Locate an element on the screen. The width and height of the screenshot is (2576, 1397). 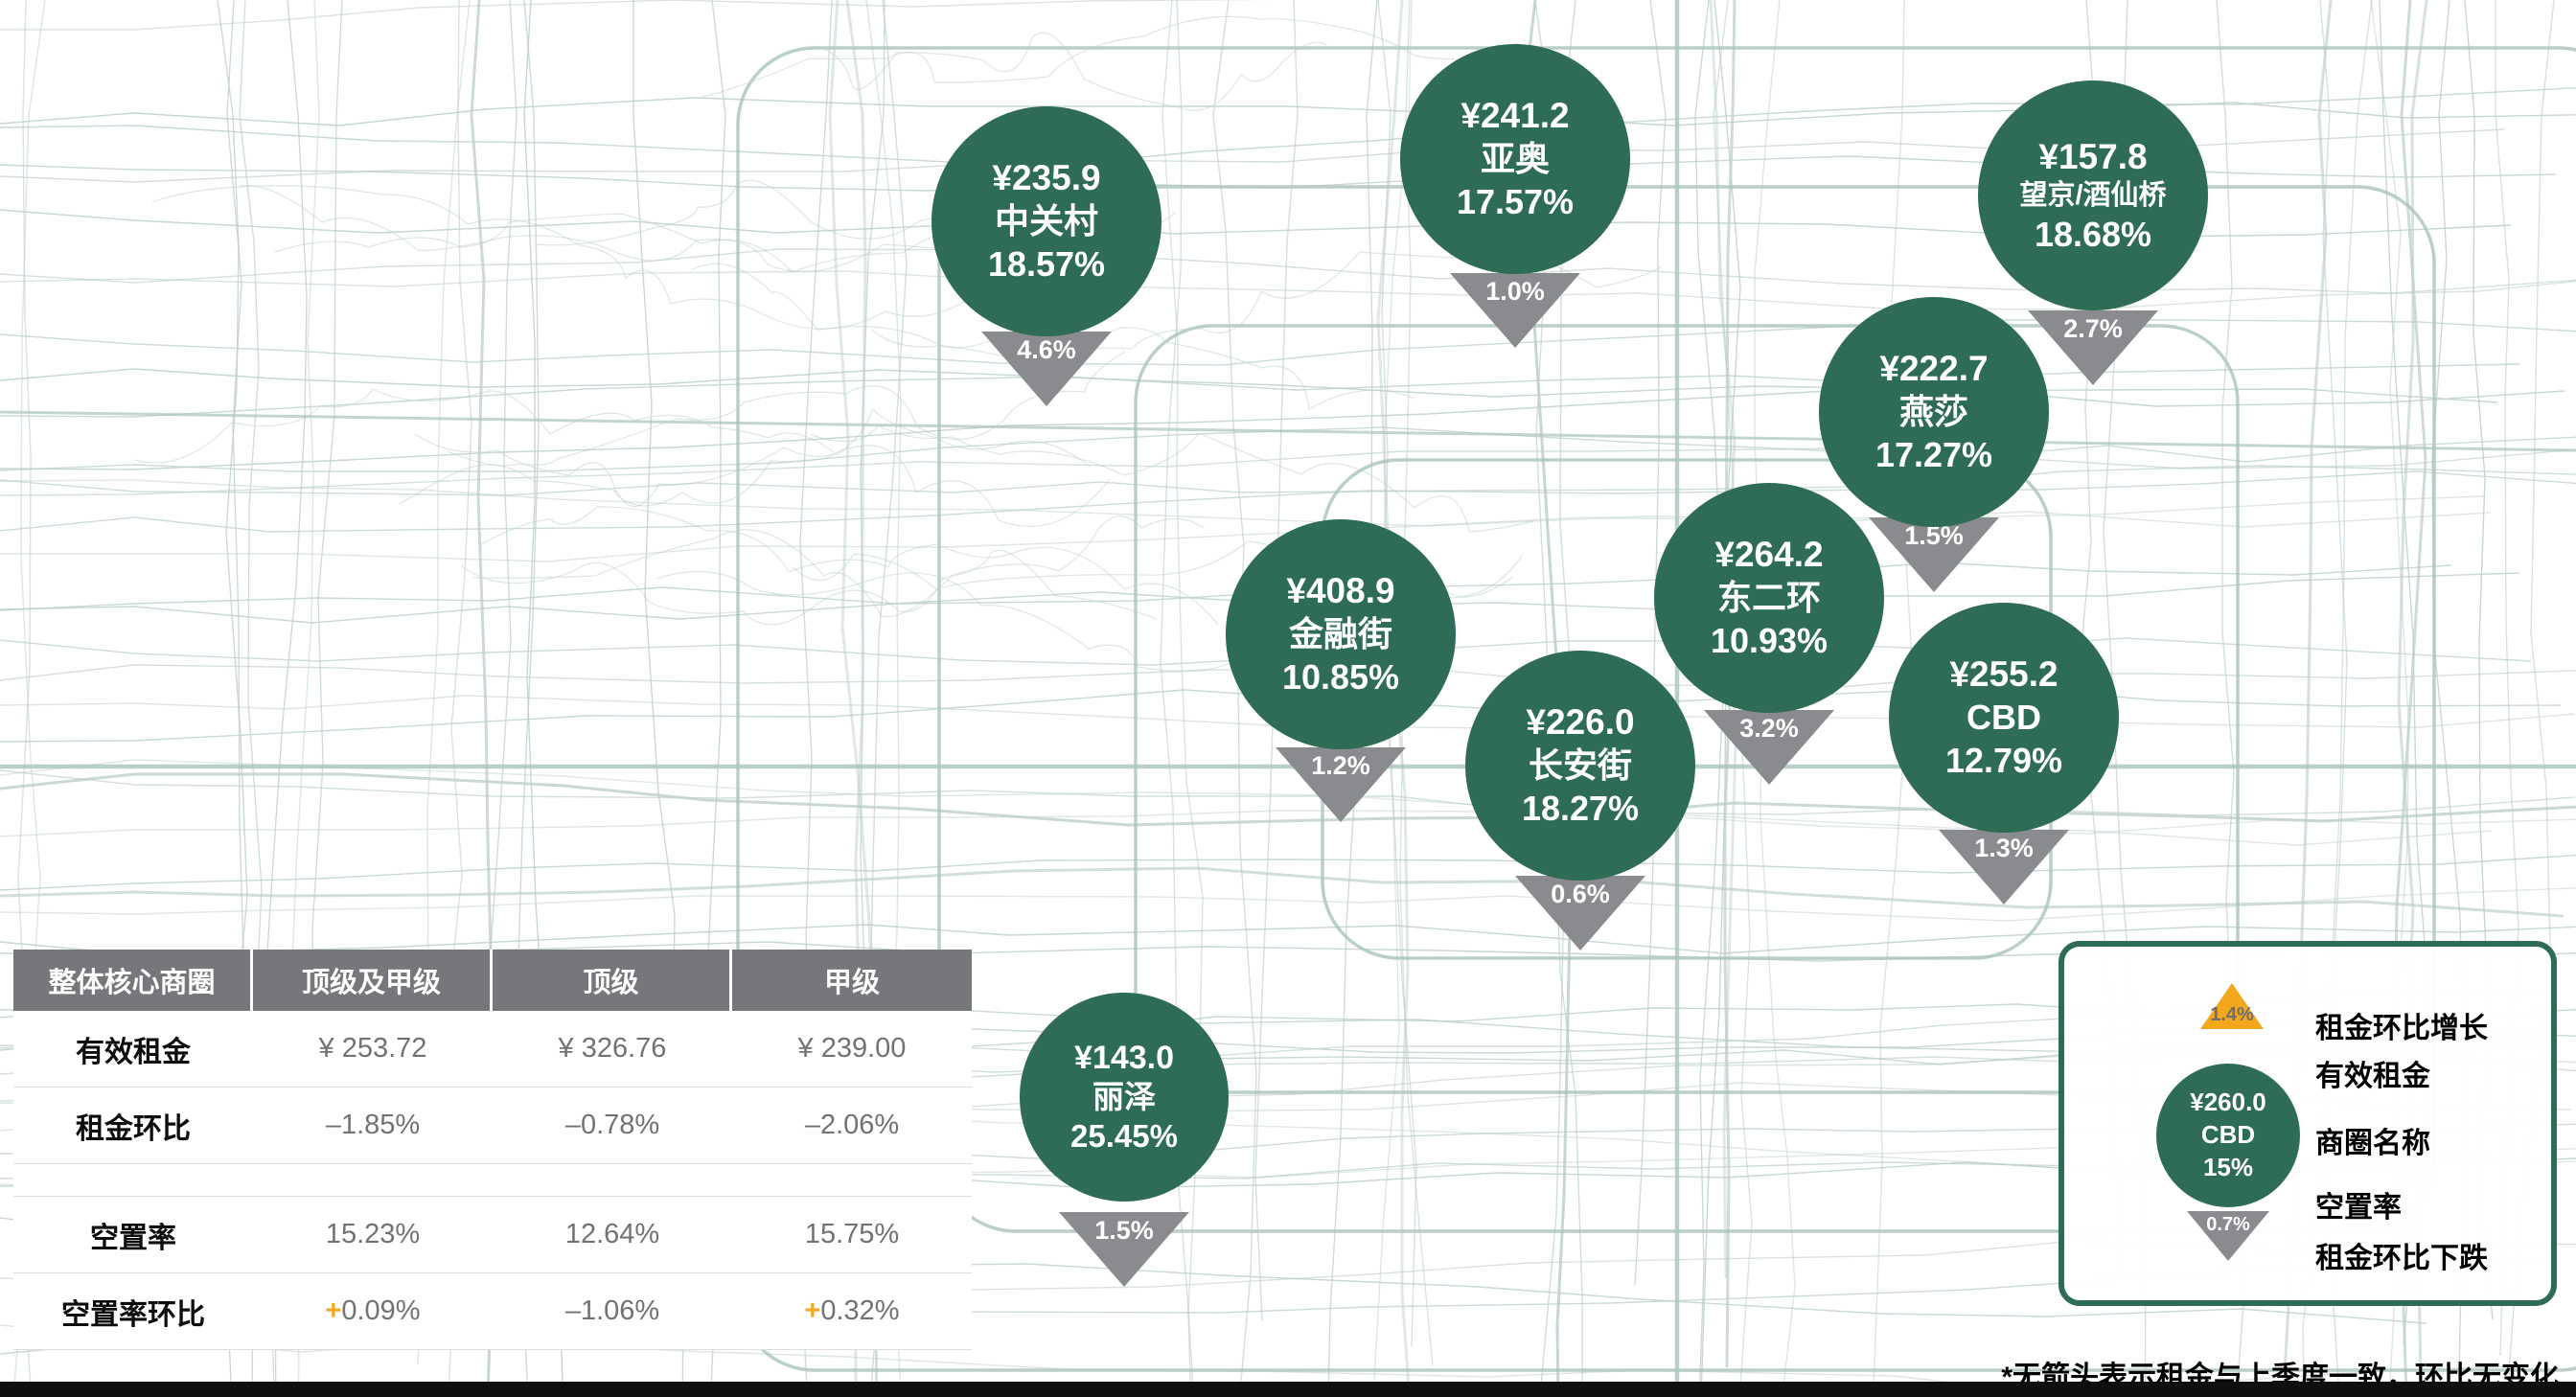
district-name: 中关村 is located at coordinates (1046, 221).